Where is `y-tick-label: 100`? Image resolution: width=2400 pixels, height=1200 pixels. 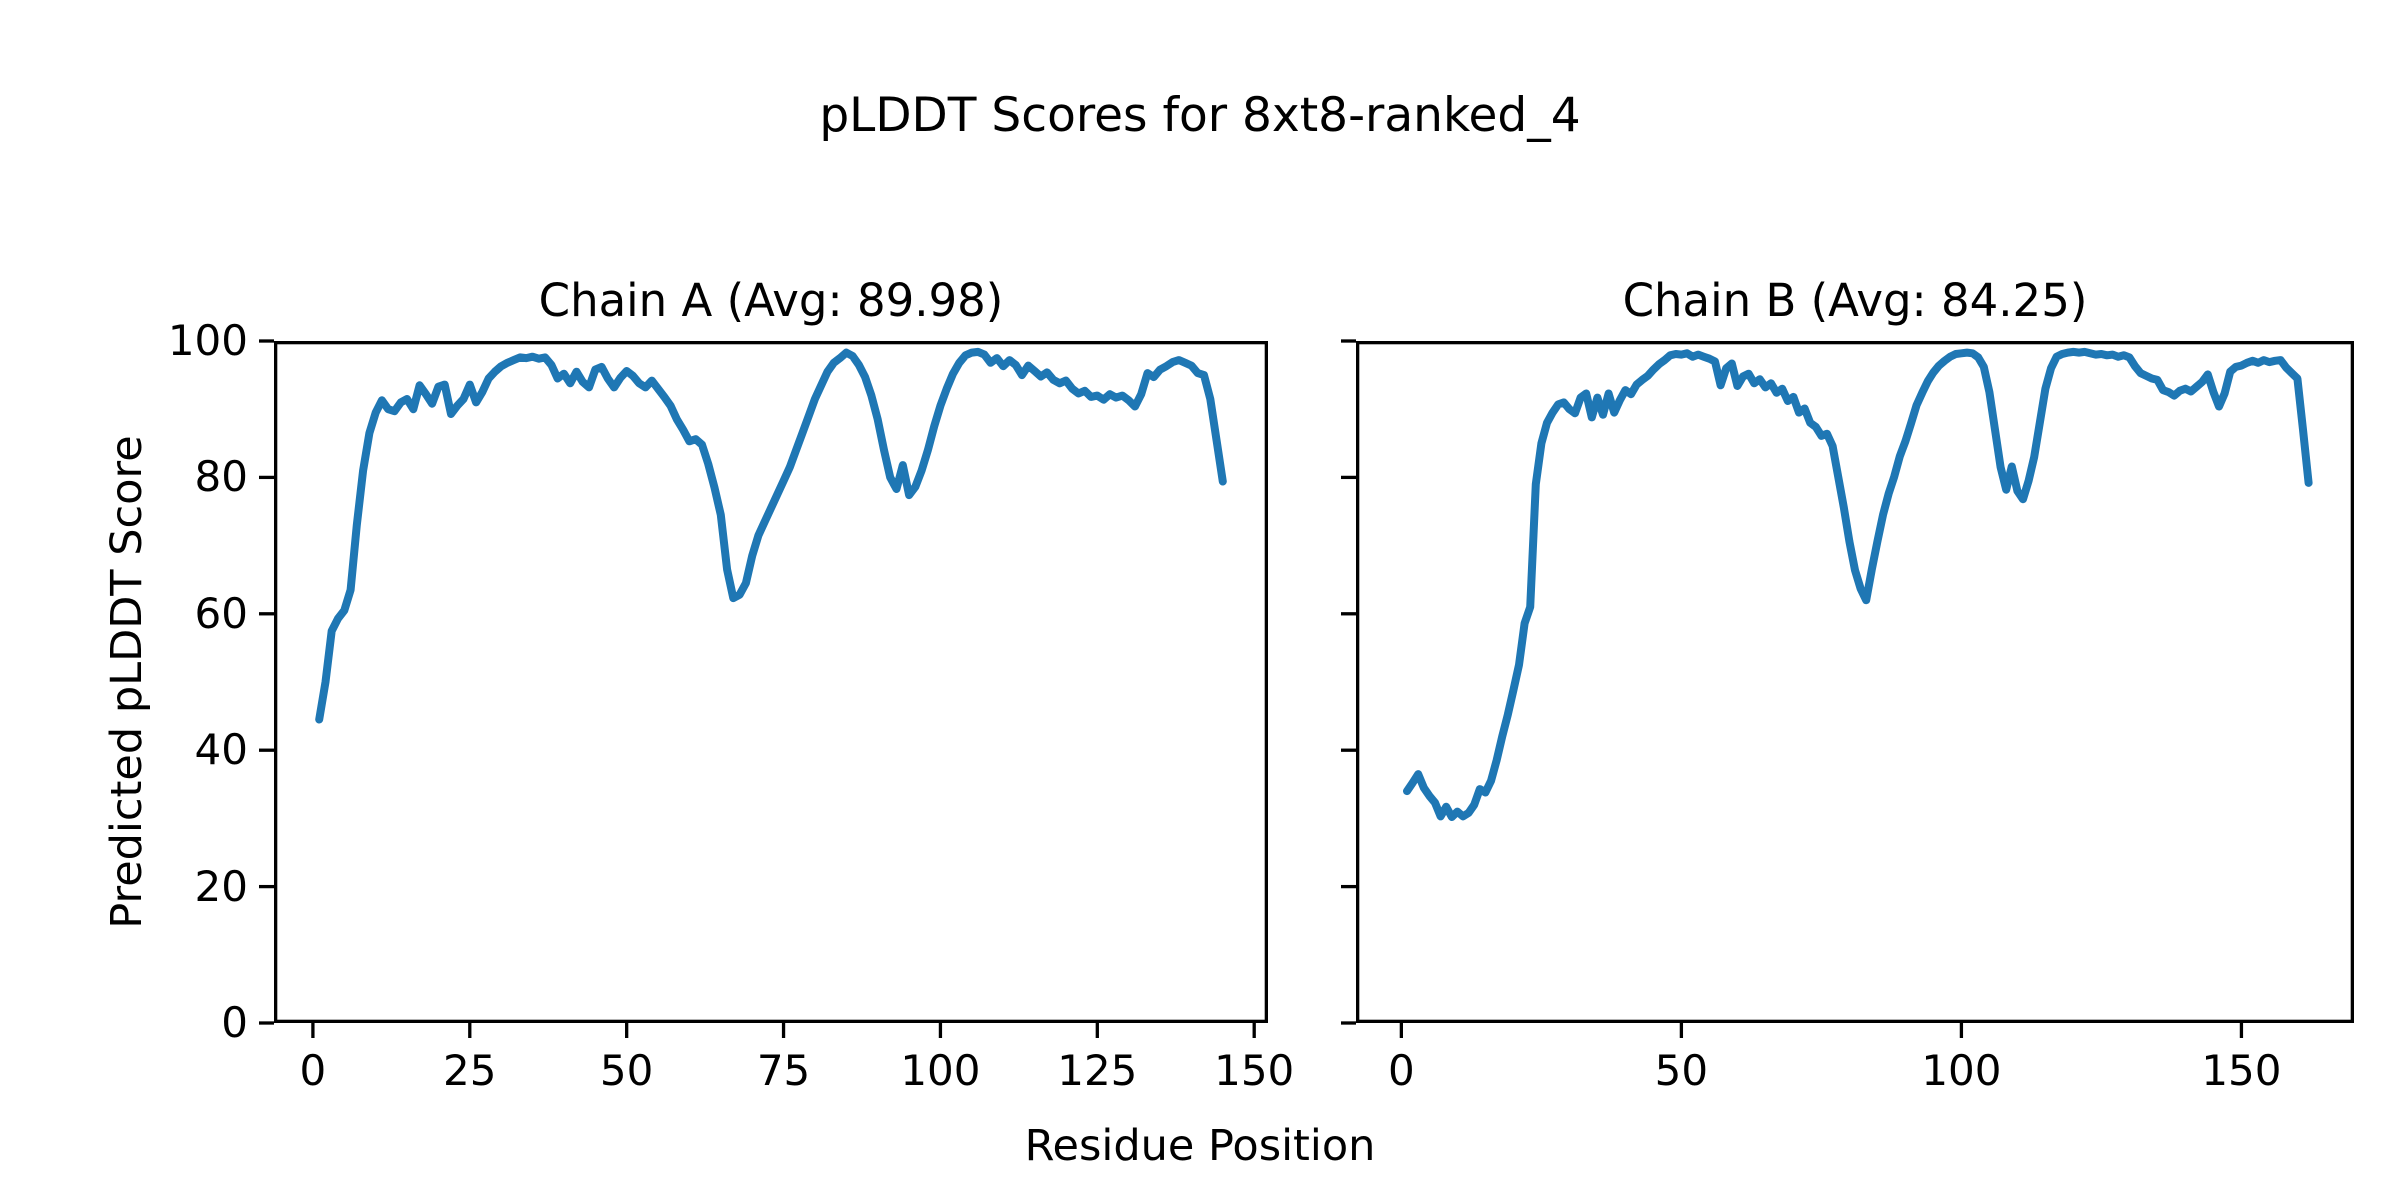 y-tick-label: 100 is located at coordinates (207, 340).